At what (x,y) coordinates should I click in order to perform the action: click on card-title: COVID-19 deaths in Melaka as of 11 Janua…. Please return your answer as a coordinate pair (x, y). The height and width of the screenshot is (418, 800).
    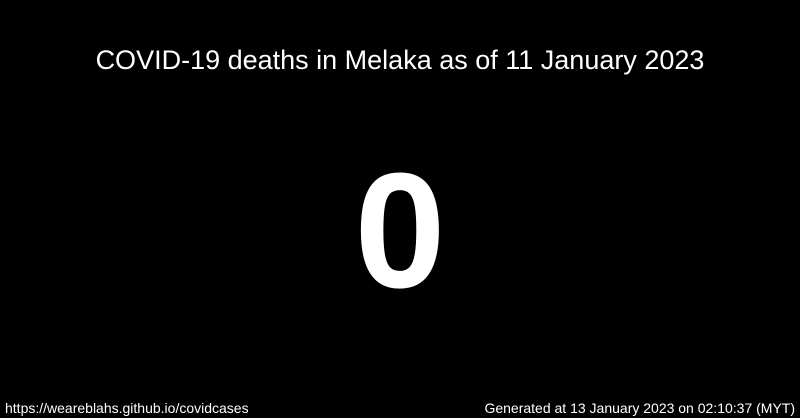
    Looking at the image, I should click on (400, 60).